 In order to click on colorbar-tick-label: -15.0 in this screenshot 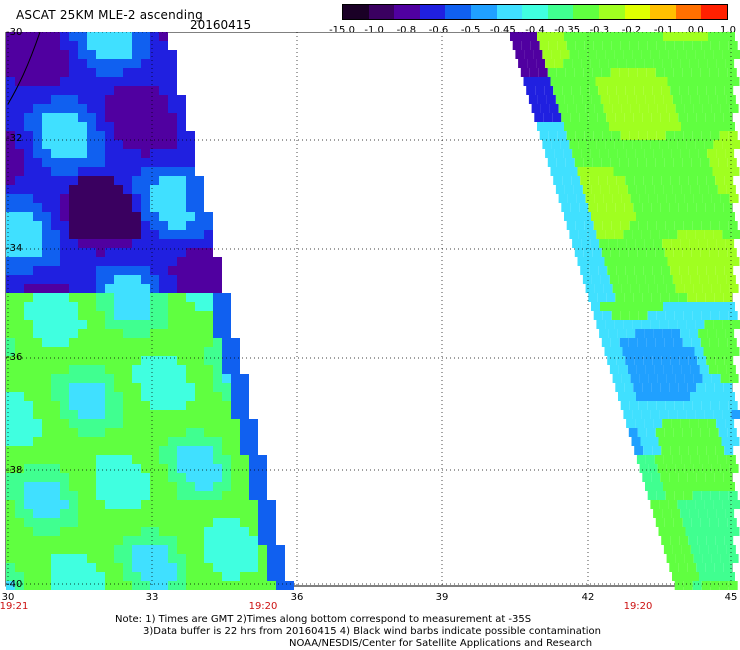, I will do `click(342, 30)`.